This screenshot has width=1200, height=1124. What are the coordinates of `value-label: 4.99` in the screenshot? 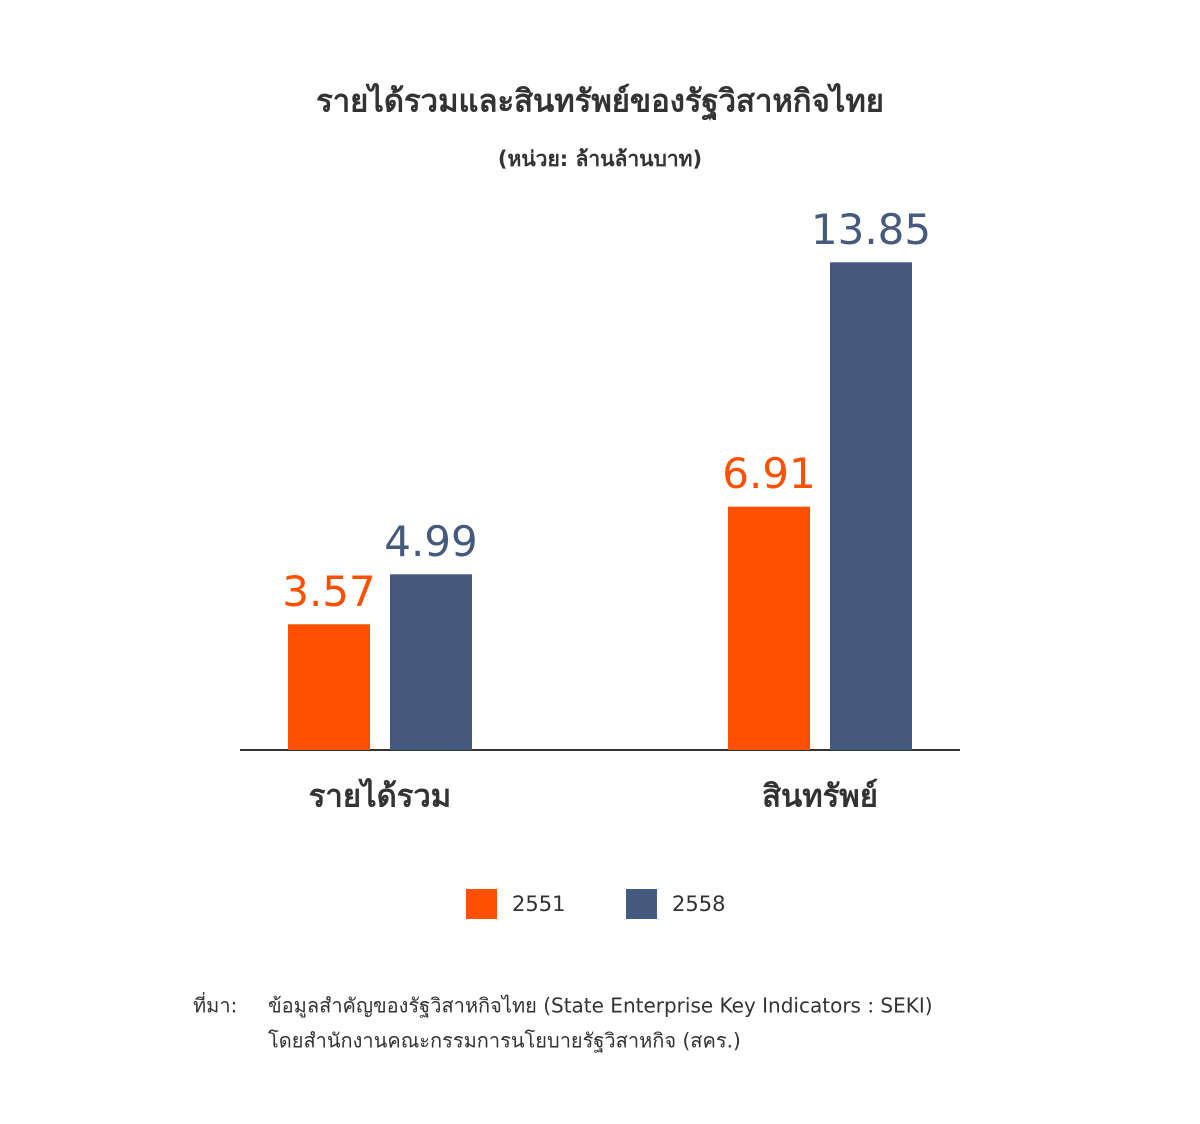 It's located at (431, 541).